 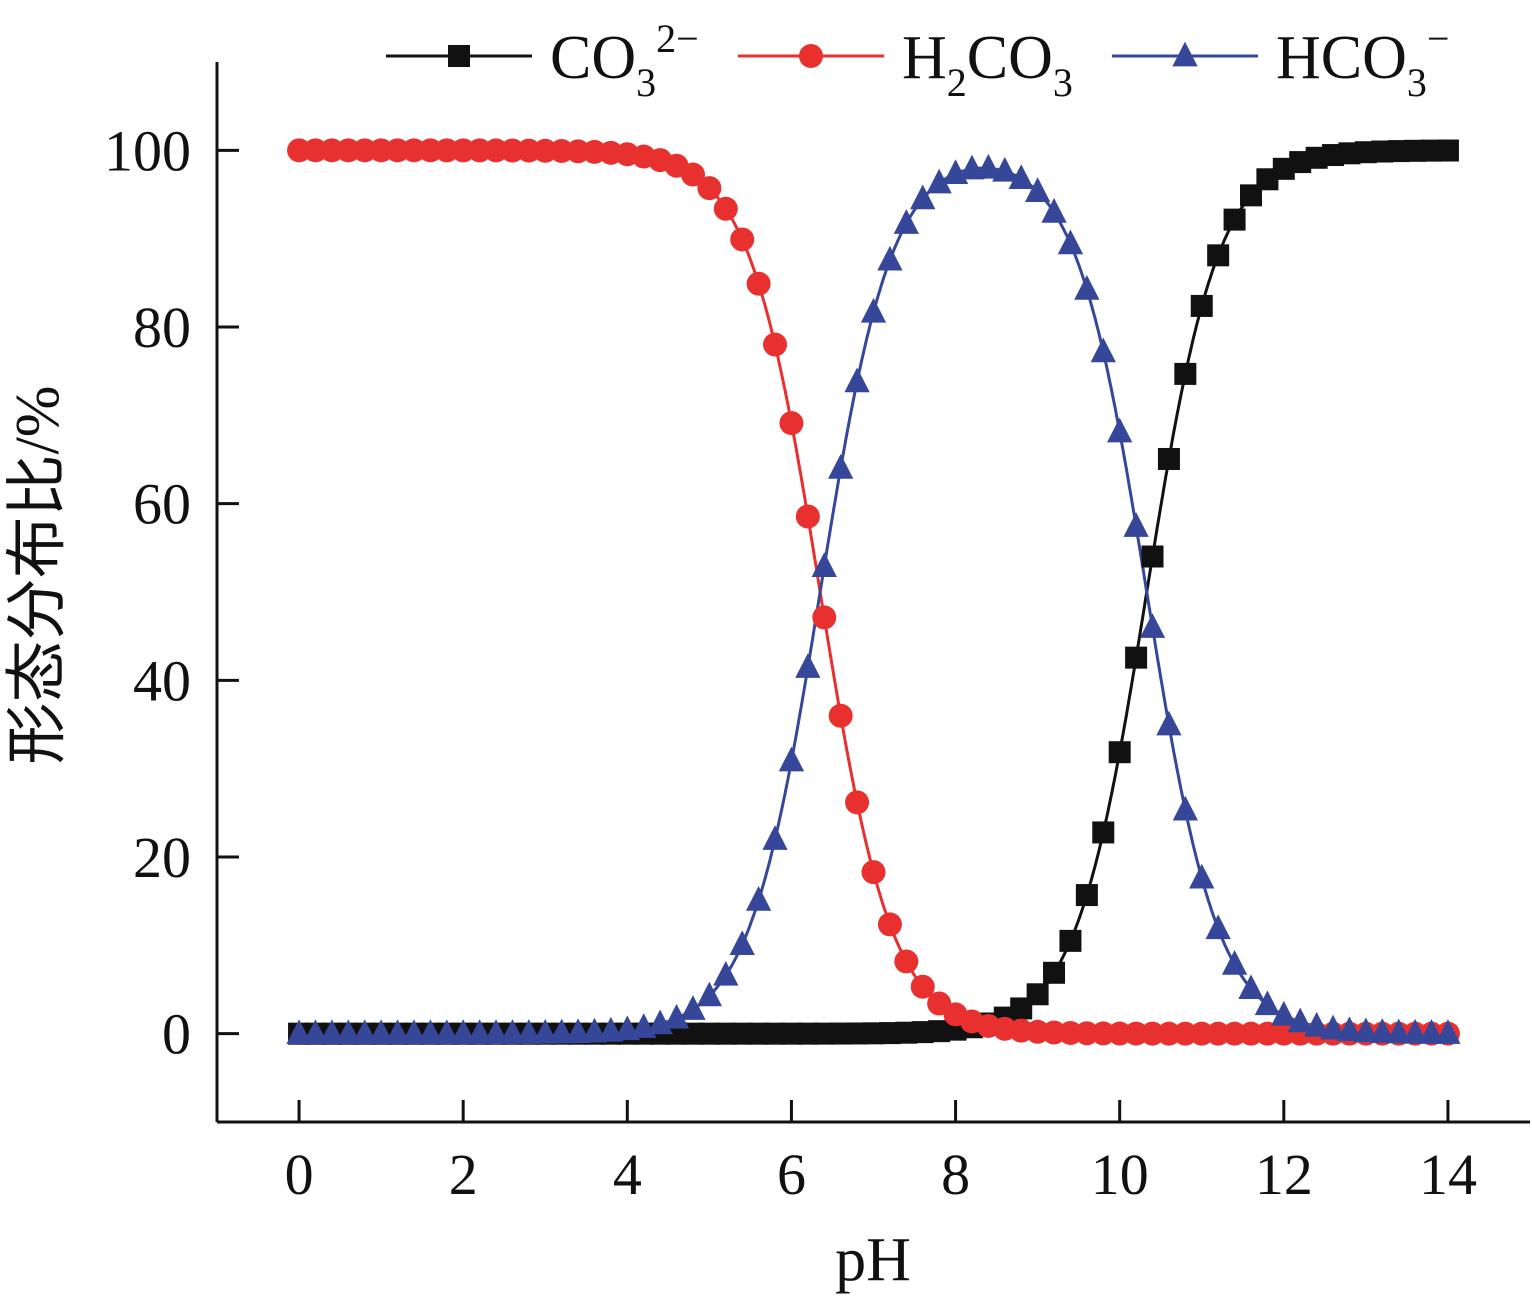 What do you see at coordinates (162, 857) in the screenshot?
I see `y-tick-label: 20` at bounding box center [162, 857].